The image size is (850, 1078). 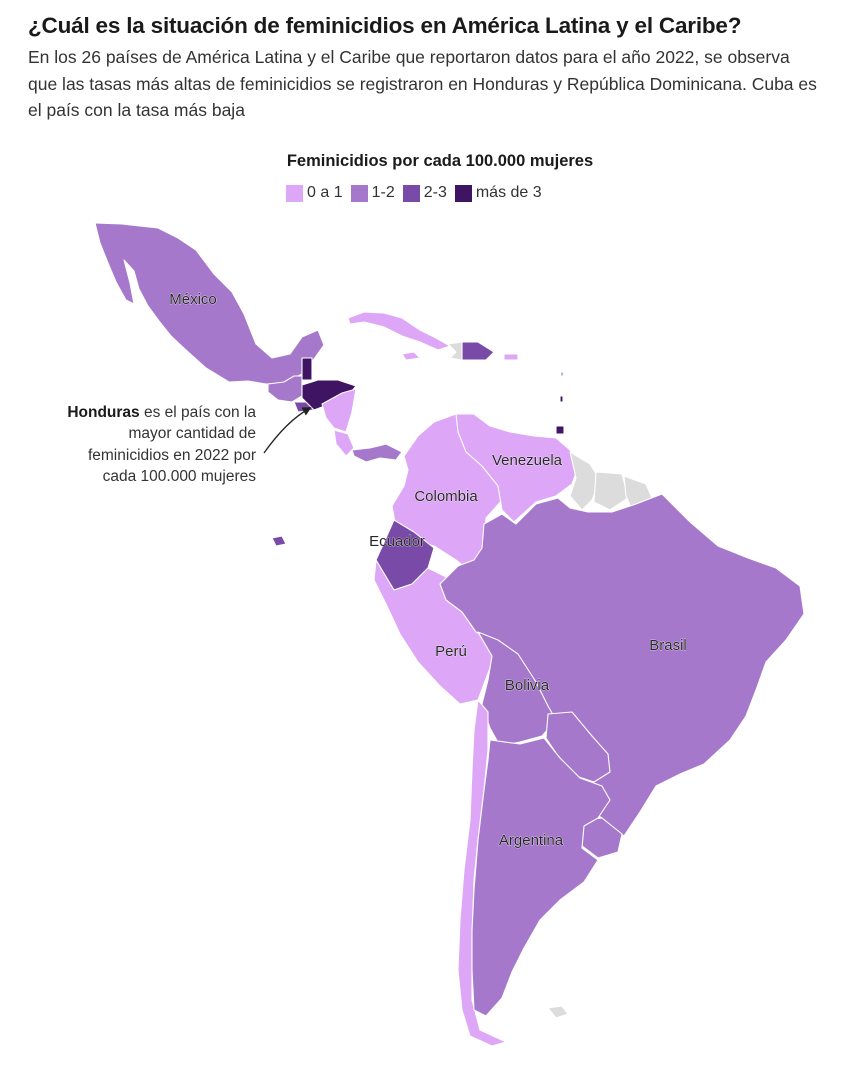 I want to click on legend: 0 a 1 1-2 2-3 más de 3, so click(x=418, y=193).